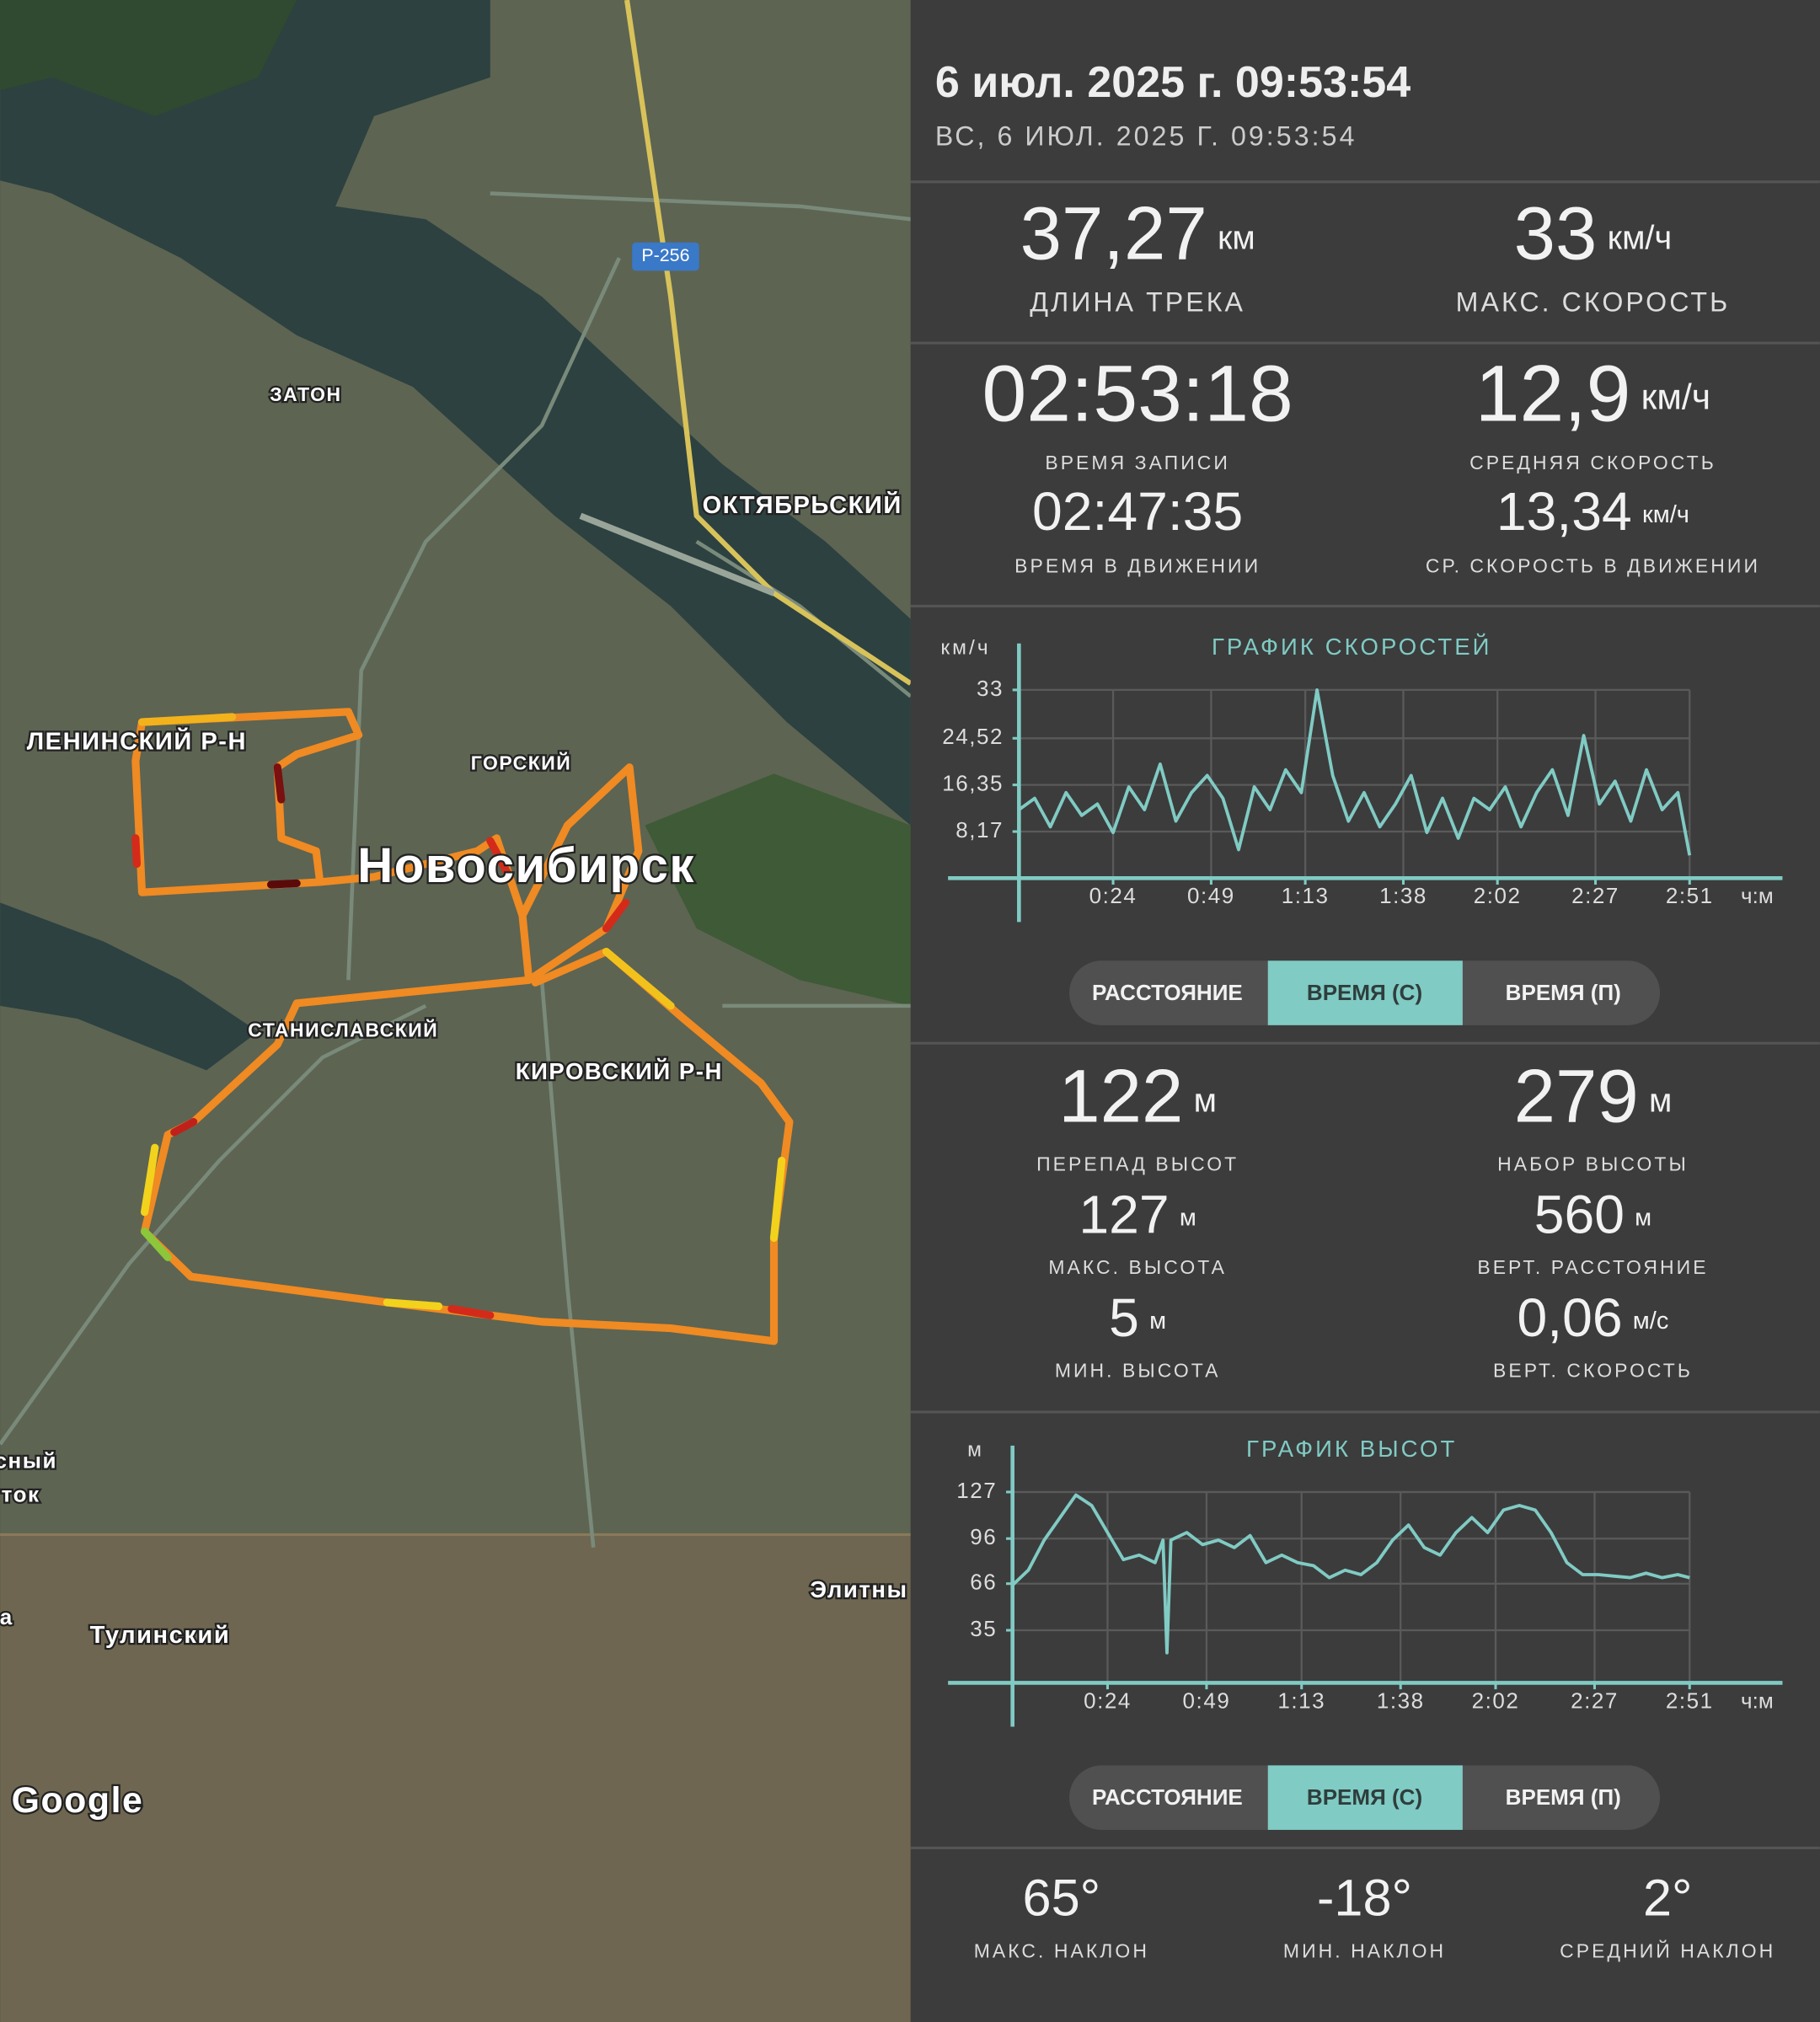  What do you see at coordinates (973, 736) in the screenshot?
I see `y-tick-label: 24,52` at bounding box center [973, 736].